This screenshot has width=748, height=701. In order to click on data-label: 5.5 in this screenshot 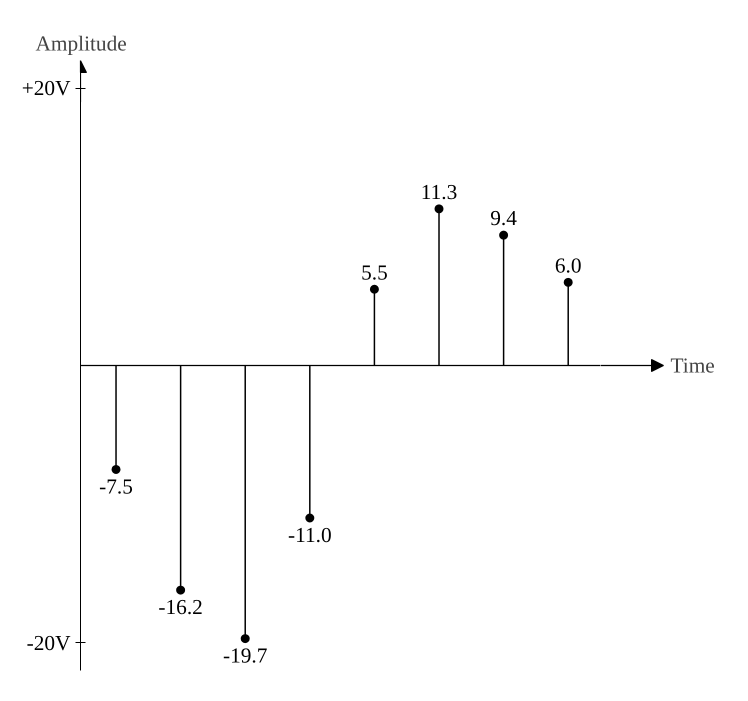, I will do `click(374, 272)`.